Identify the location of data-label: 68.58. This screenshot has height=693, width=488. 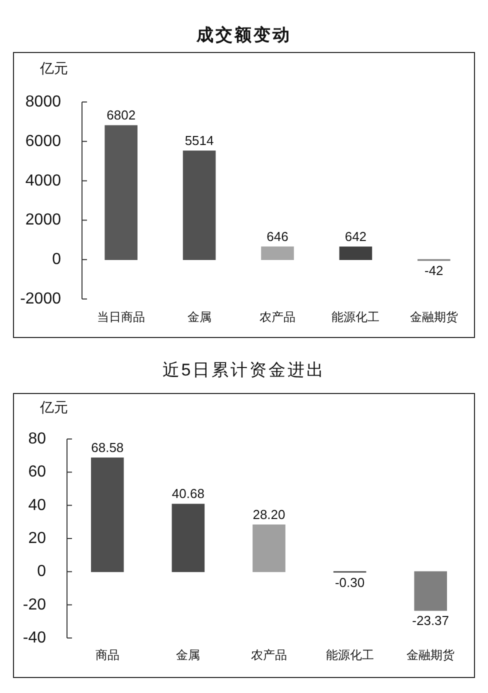
(107, 447).